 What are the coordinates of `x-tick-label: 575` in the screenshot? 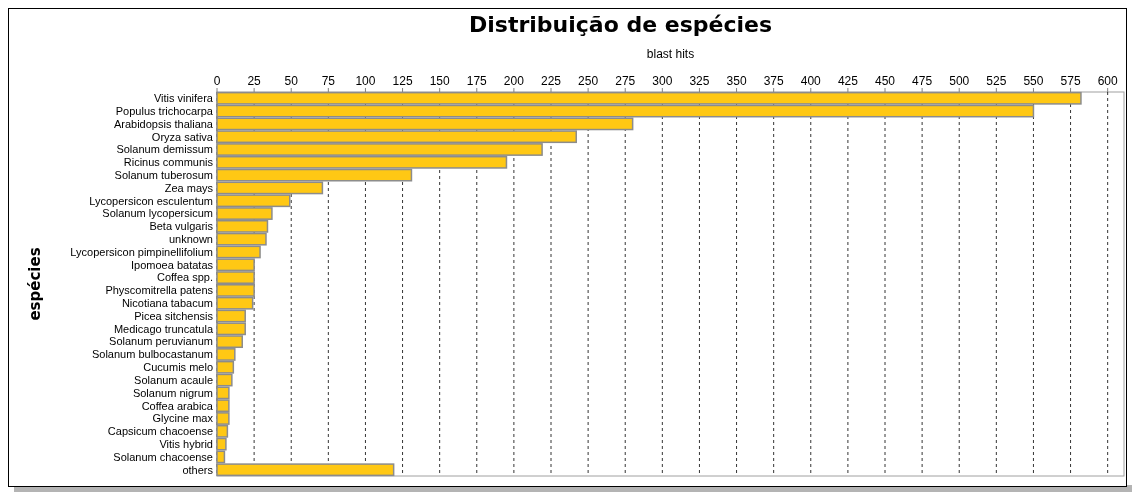 It's located at (1070, 81).